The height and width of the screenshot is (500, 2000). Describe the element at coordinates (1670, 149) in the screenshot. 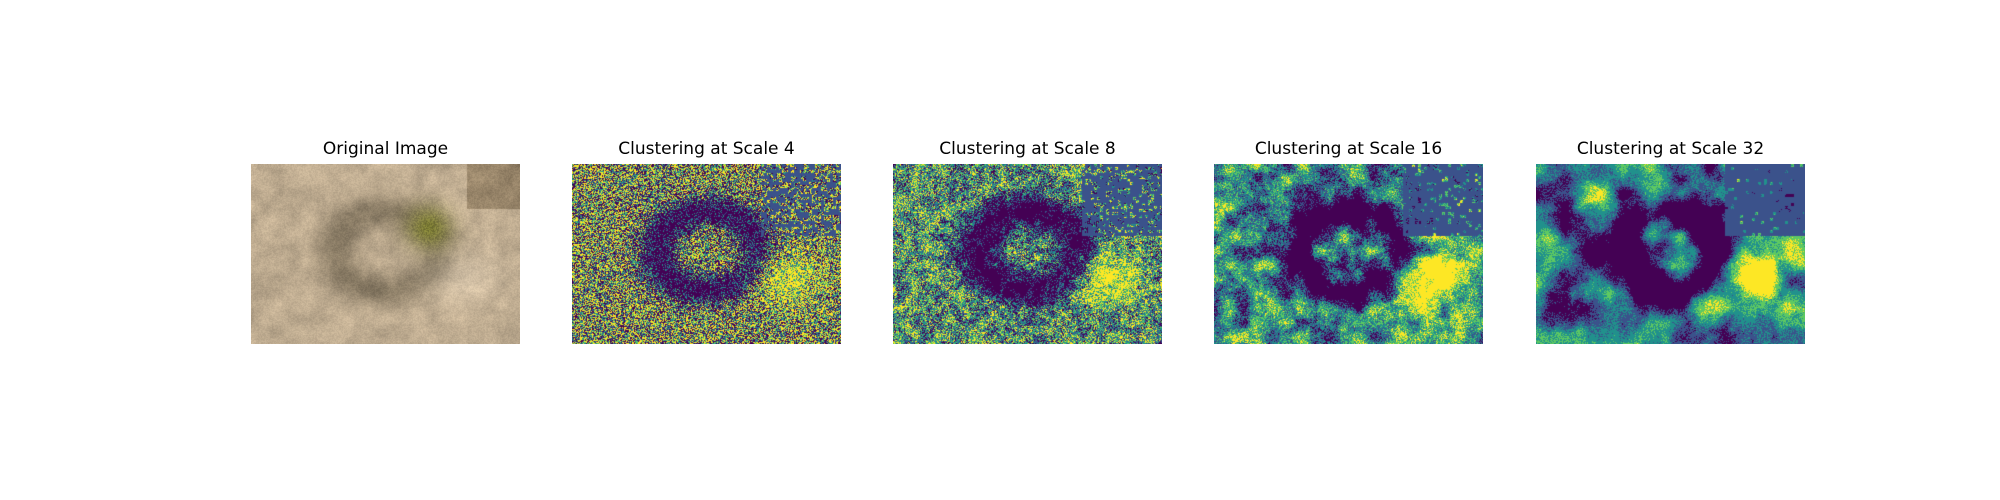

I see `panel-title: Clustering at Scale 32` at that location.